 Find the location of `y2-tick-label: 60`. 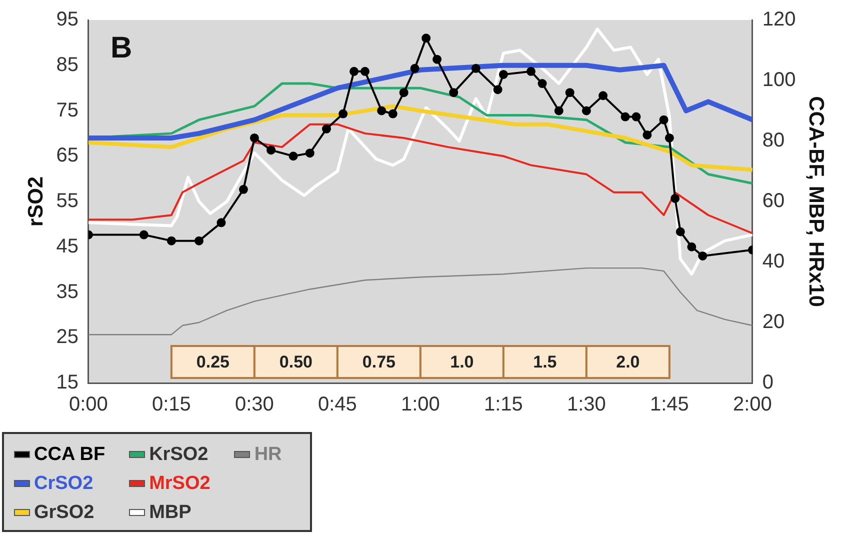

y2-tick-label: 60 is located at coordinates (773, 201).